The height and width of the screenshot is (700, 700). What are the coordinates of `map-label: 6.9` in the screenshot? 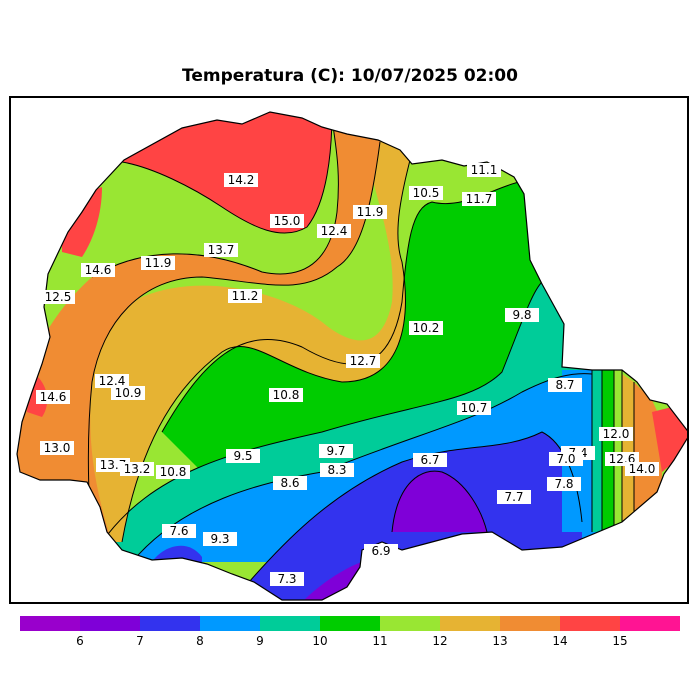 It's located at (381, 551).